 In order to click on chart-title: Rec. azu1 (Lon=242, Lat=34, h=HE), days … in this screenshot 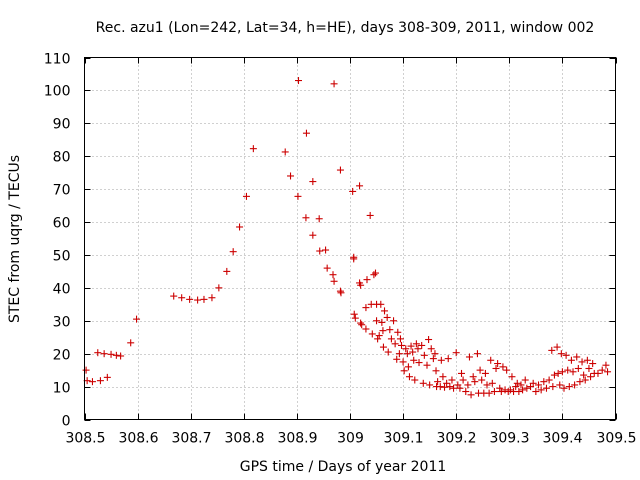, I will do `click(345, 28)`.